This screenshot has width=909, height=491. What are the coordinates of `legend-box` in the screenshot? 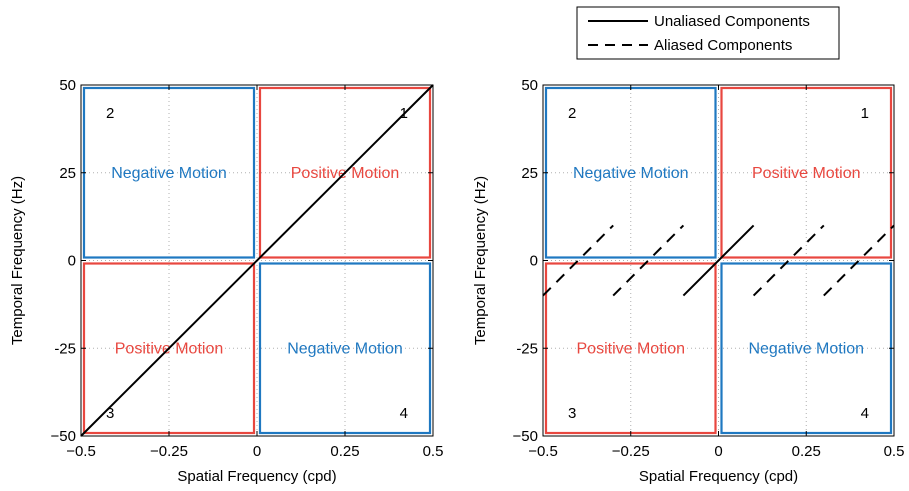 It's located at (708, 33).